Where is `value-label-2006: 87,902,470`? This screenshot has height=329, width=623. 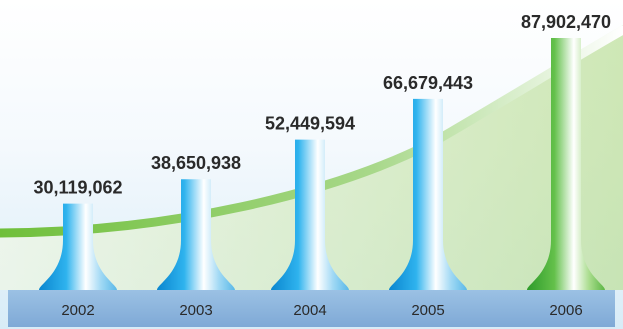 value-label-2006: 87,902,470 is located at coordinates (566, 22).